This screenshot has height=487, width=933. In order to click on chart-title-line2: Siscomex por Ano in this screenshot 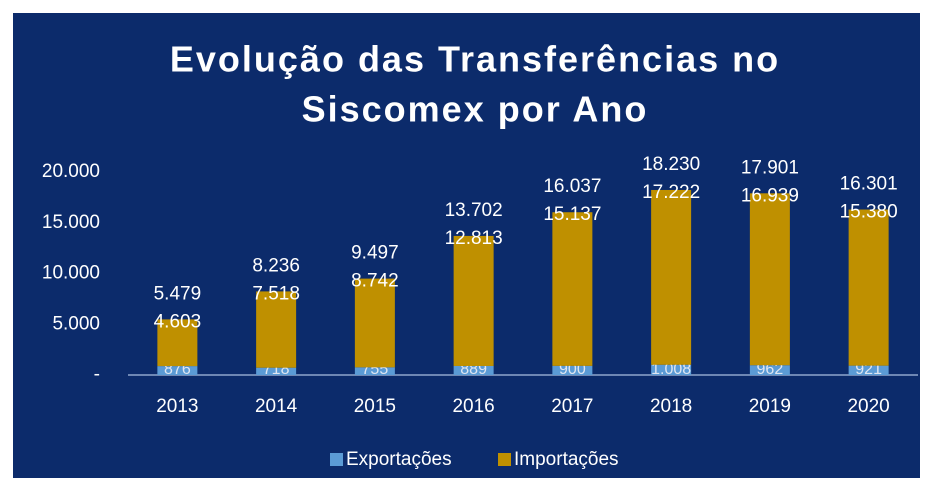, I will do `click(475, 109)`.